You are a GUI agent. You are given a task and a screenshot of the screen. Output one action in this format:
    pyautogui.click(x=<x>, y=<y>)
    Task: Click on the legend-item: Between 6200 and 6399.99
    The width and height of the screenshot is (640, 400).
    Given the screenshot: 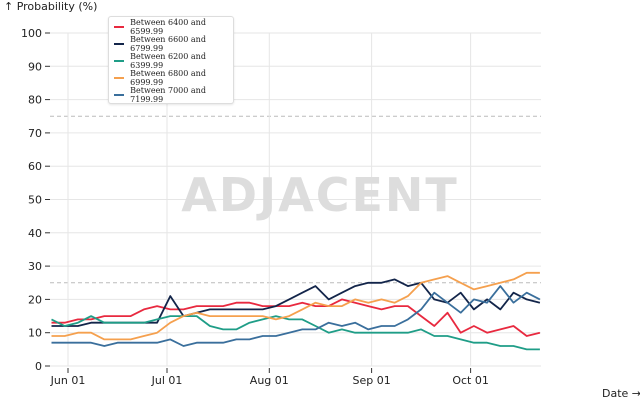 What is the action you would take?
    pyautogui.click(x=171, y=61)
    